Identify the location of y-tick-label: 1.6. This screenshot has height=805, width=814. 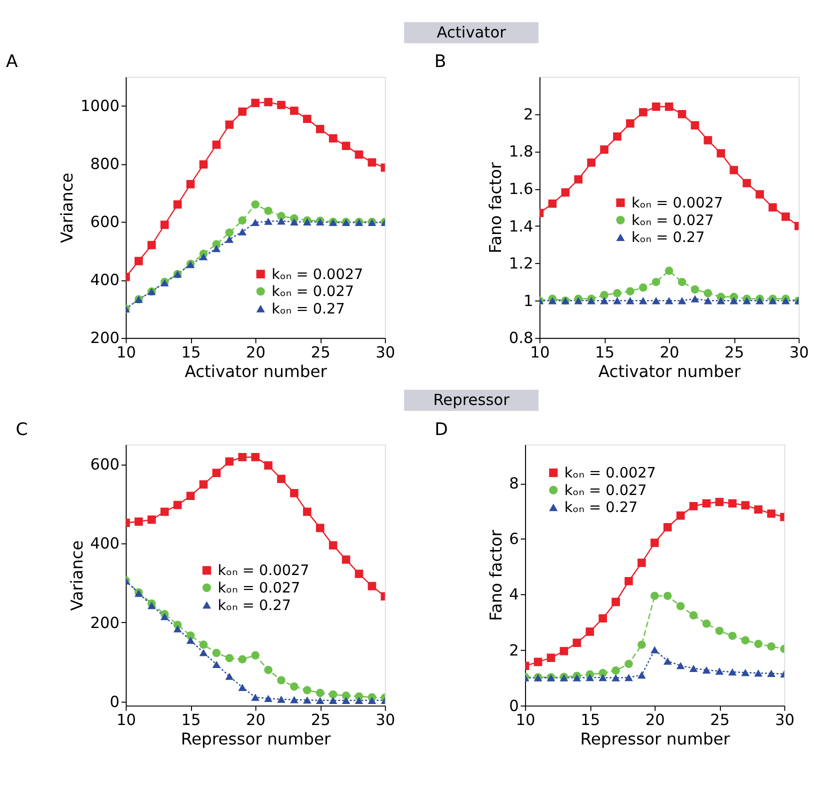
(521, 189).